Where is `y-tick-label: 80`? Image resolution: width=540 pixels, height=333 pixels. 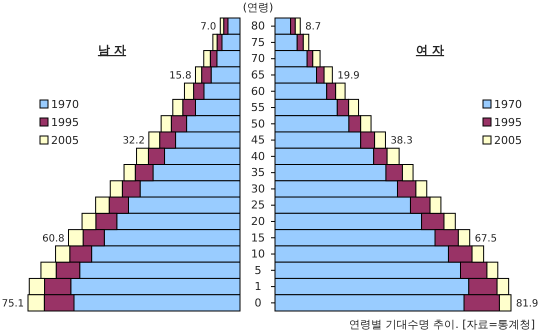 y-tick-label: 80 is located at coordinates (258, 26).